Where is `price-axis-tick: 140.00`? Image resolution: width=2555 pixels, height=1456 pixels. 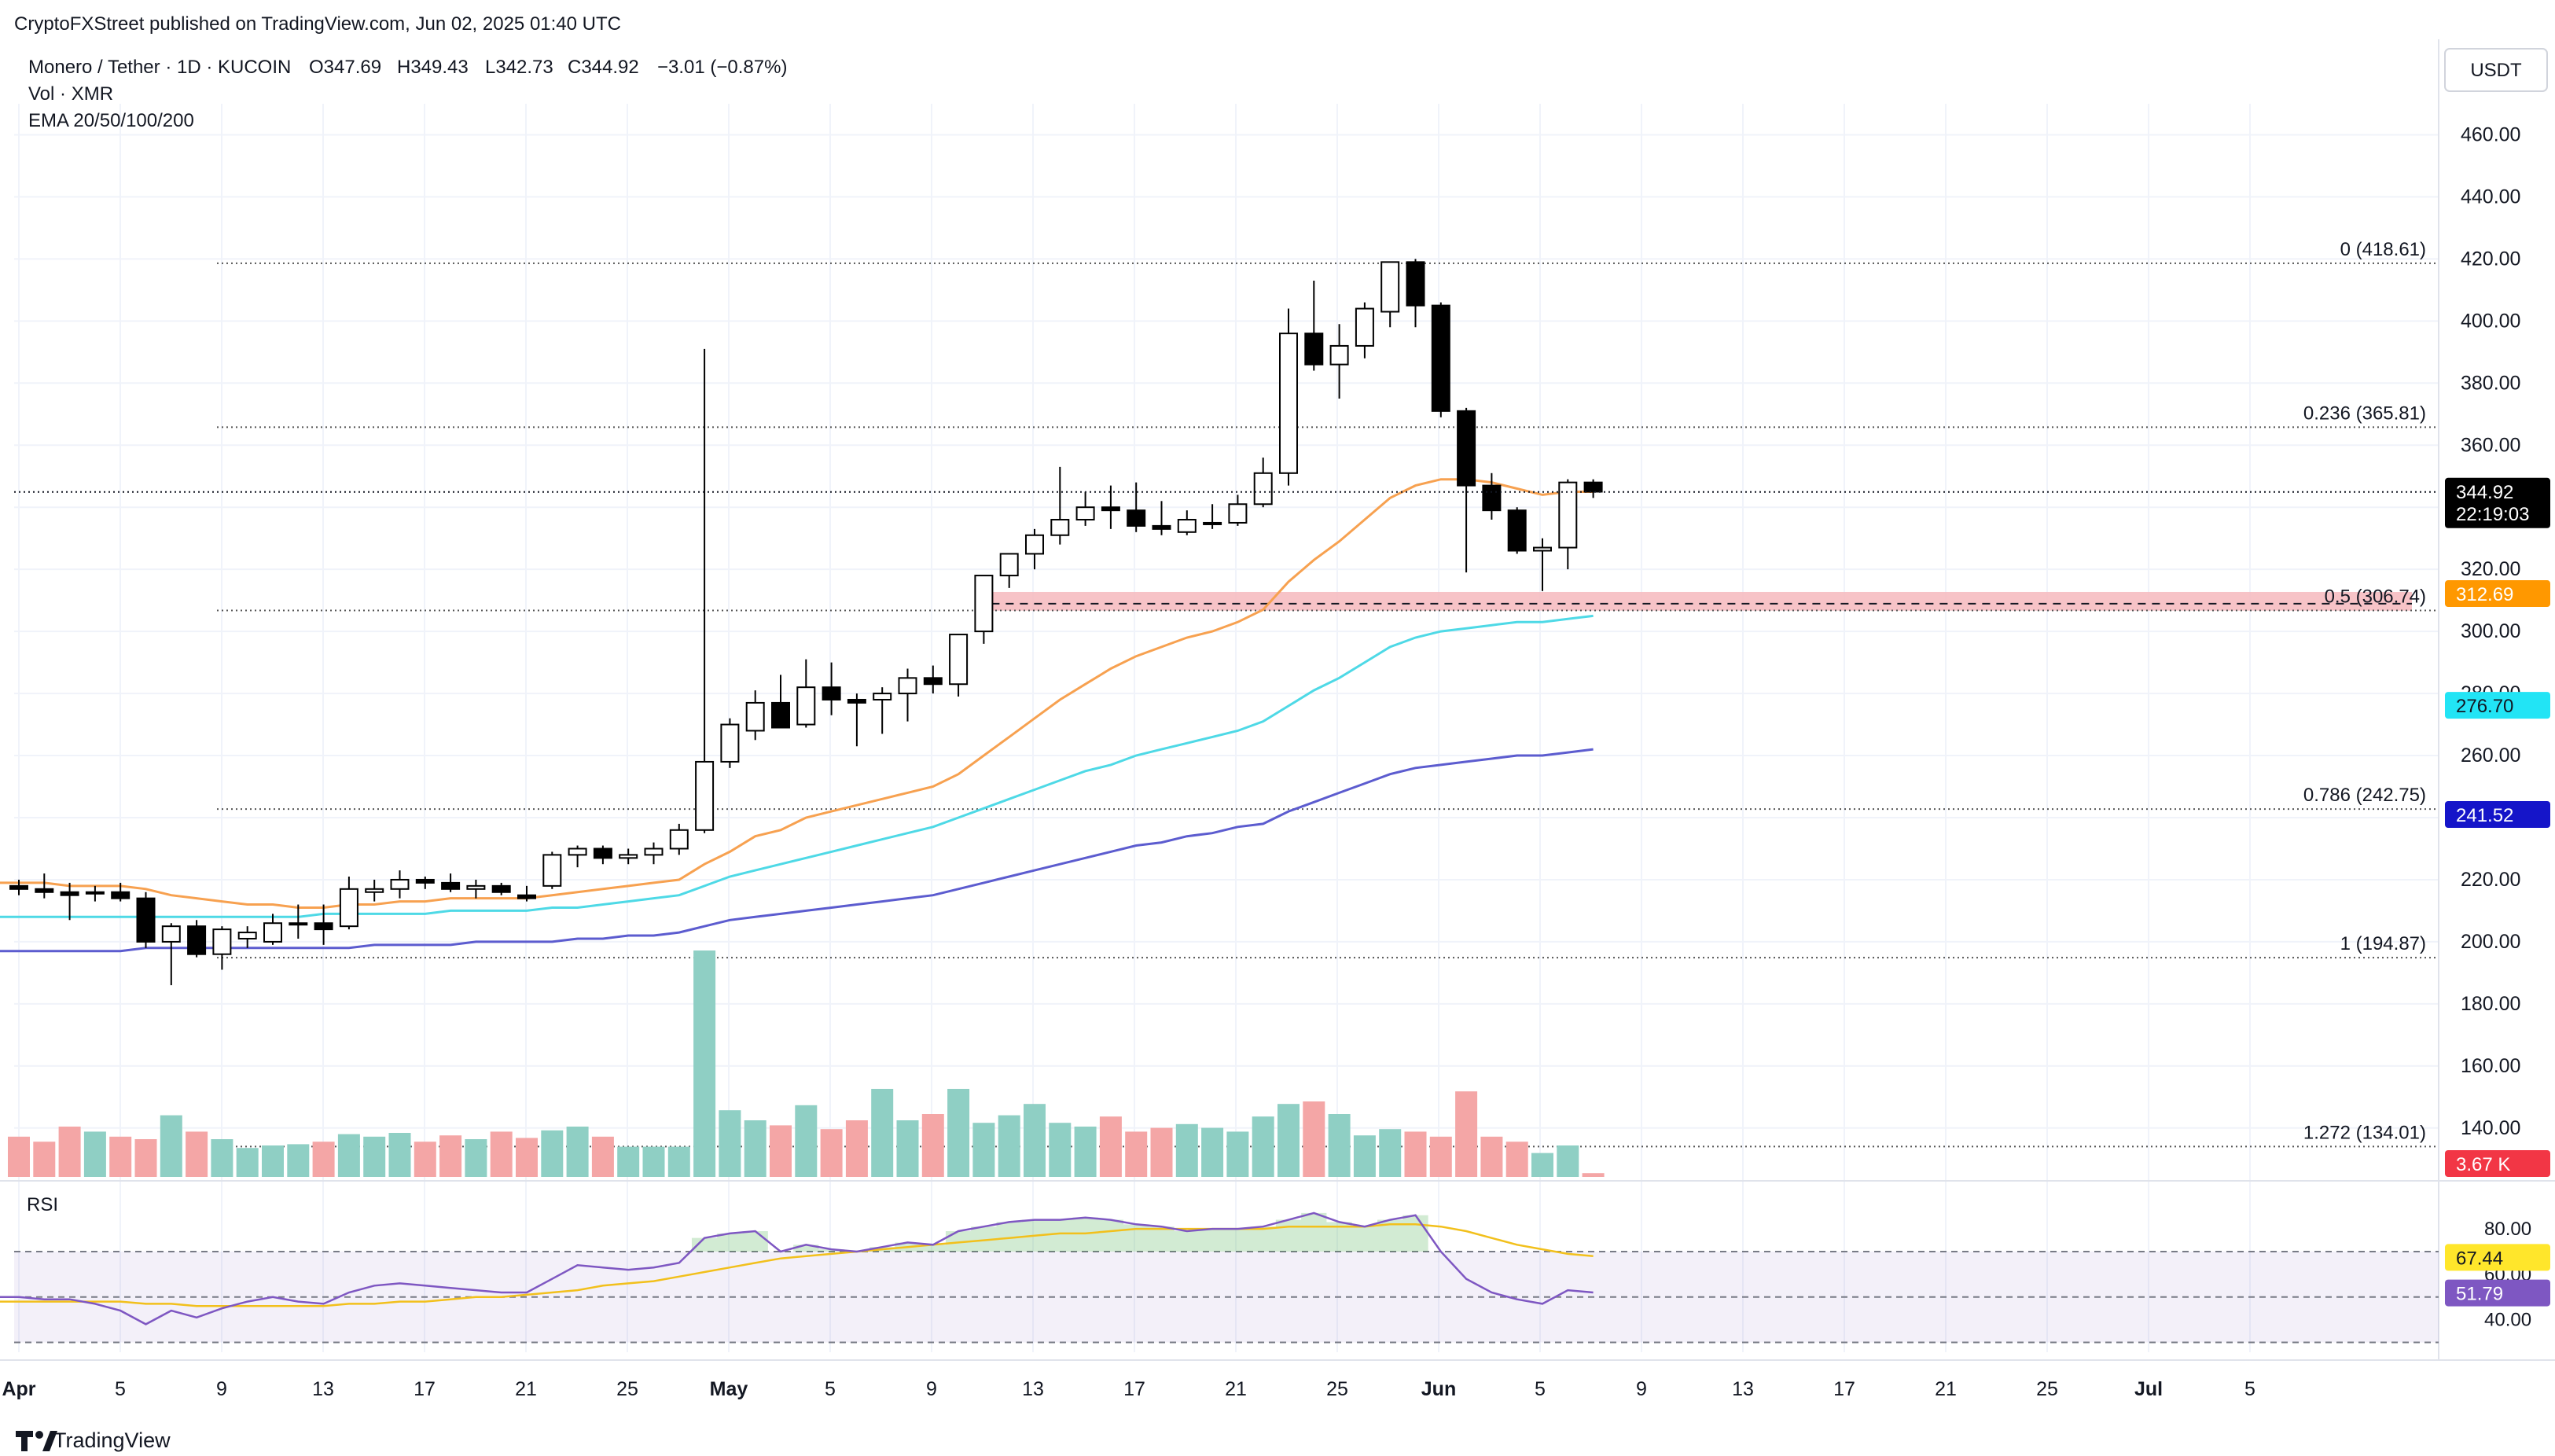 price-axis-tick: 140.00 is located at coordinates (2491, 1128).